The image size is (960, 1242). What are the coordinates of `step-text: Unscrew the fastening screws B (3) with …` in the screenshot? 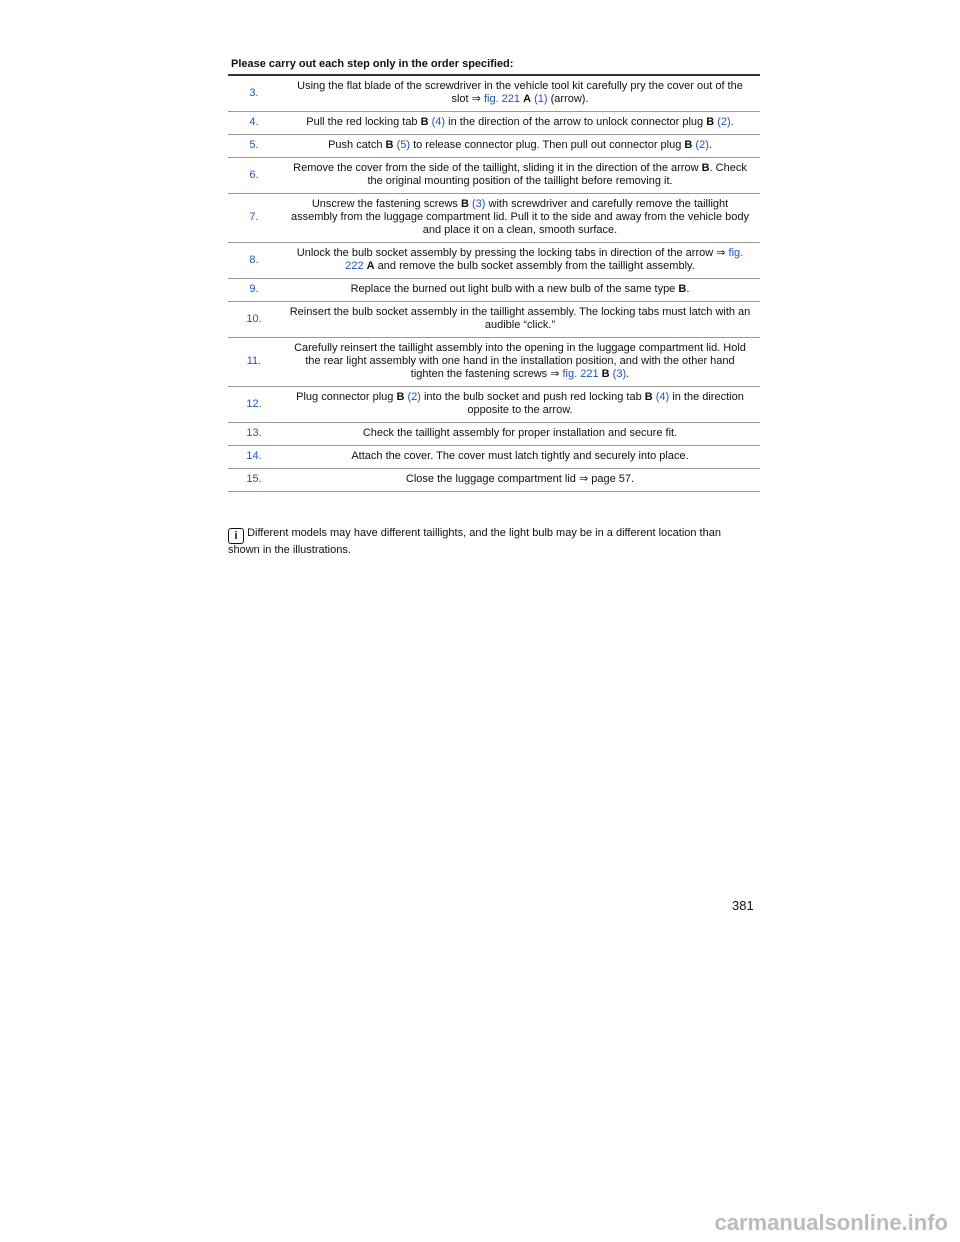 It's located at (520, 217).